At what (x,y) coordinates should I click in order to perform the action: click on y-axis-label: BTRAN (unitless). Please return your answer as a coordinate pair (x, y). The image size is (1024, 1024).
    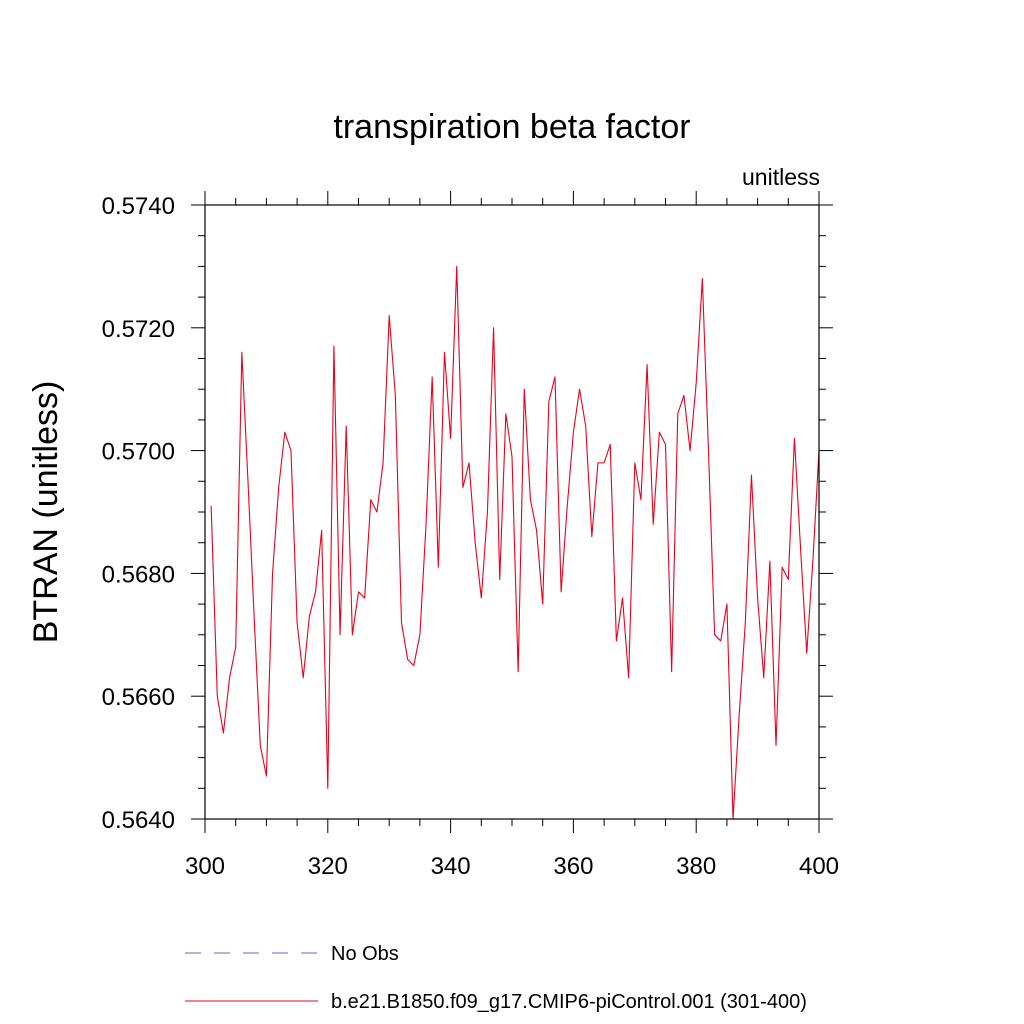
    Looking at the image, I should click on (46, 512).